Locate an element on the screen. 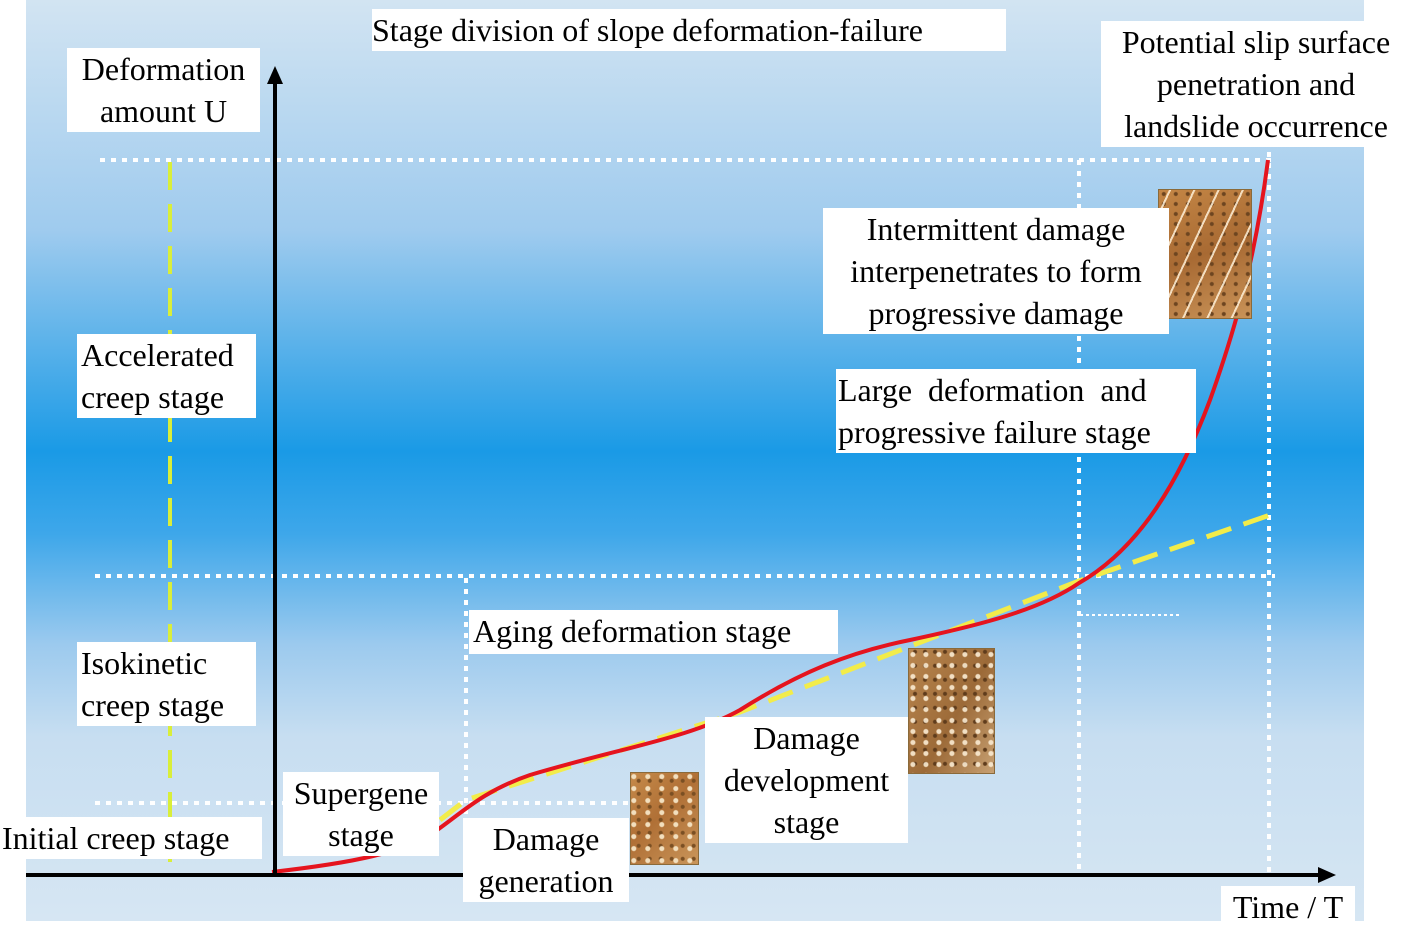 This screenshot has height=928, width=1411. potential-line3: landslide occurrence is located at coordinates (1256, 126).